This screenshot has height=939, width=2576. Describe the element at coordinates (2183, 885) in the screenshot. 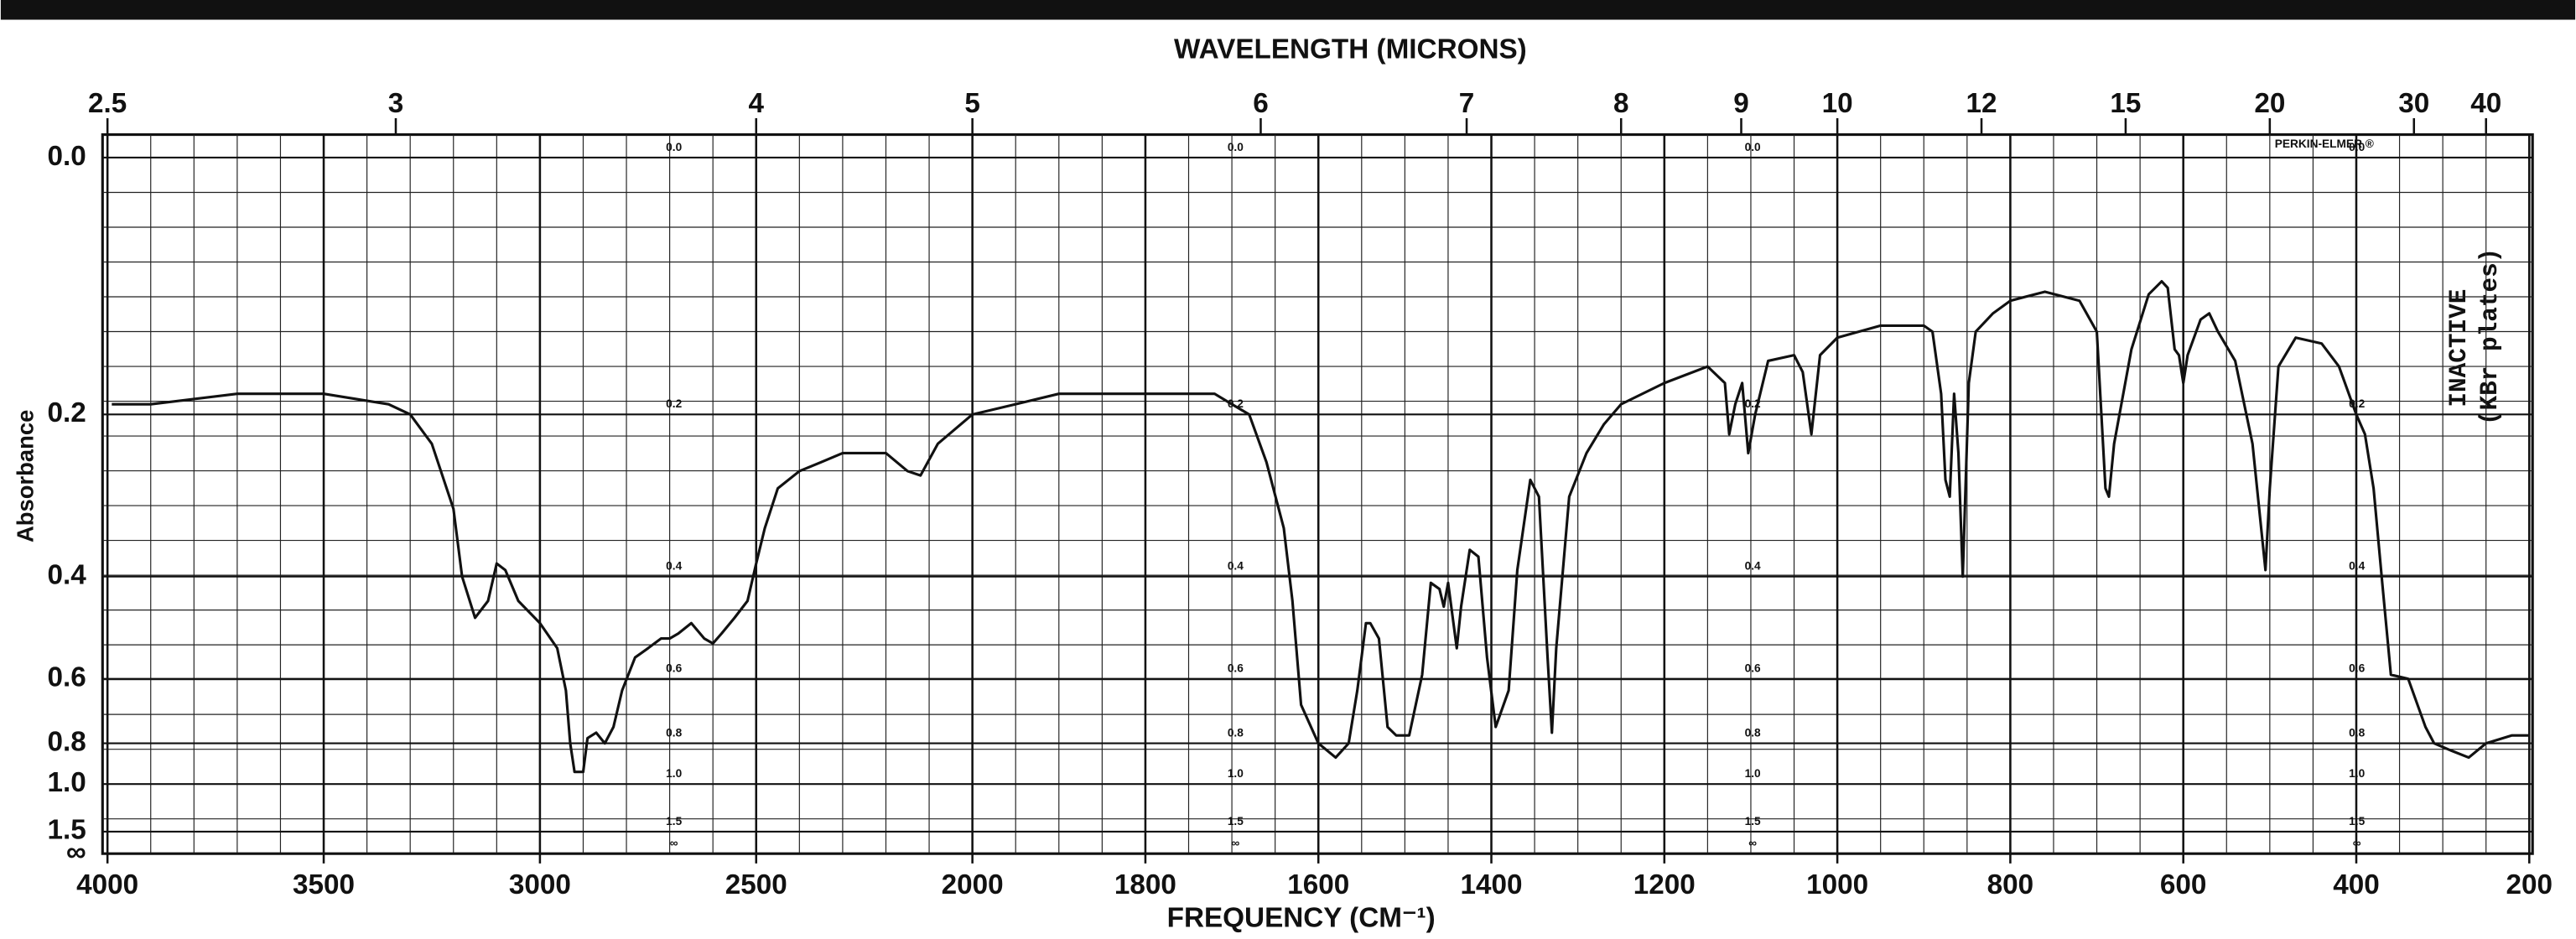

I see `x-tick-label: 600` at that location.